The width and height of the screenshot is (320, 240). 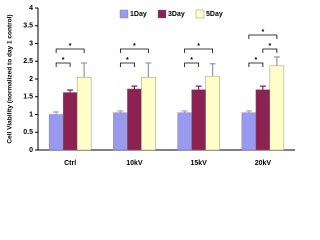 What do you see at coordinates (31, 43) in the screenshot?
I see `y-tick-label: 3` at bounding box center [31, 43].